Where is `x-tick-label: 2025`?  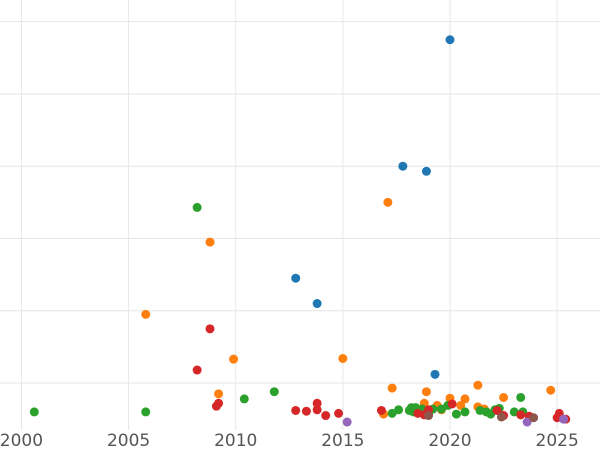
x-tick-label: 2025 is located at coordinates (557, 440).